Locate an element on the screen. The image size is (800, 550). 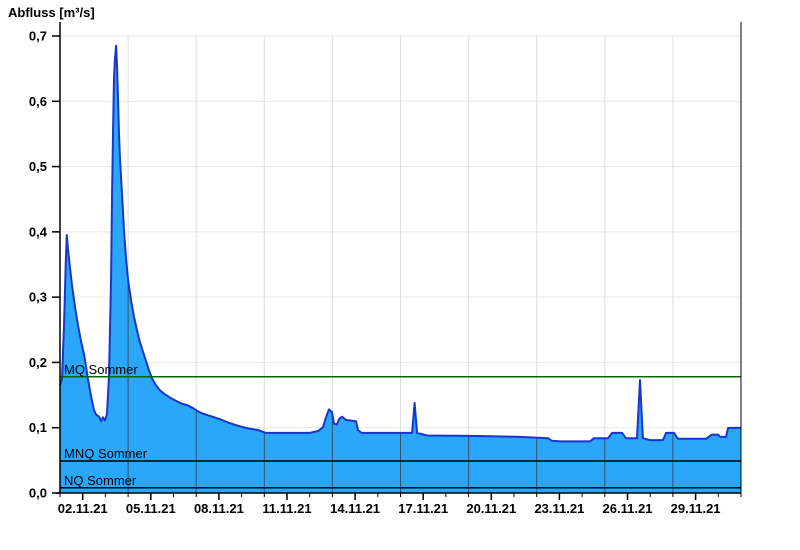
x-tick-label: 14.11.21 is located at coordinates (355, 508).